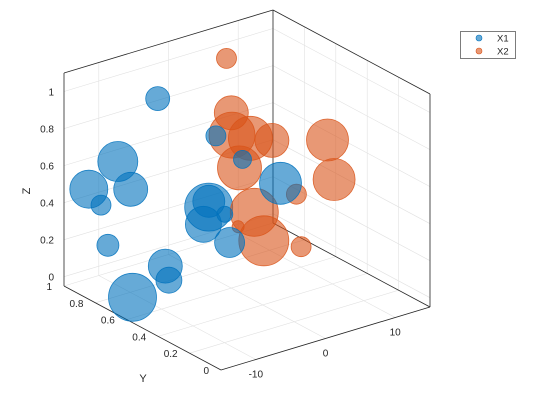  Describe the element at coordinates (479, 38) in the screenshot. I see `legend-marker-x1` at that location.